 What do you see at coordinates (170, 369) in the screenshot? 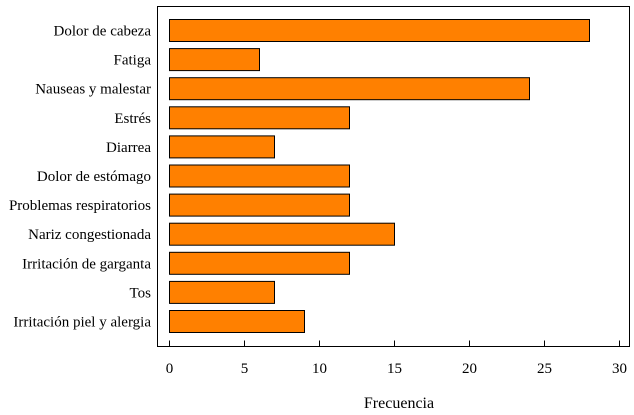
I see `x-tick-label: 0` at bounding box center [170, 369].